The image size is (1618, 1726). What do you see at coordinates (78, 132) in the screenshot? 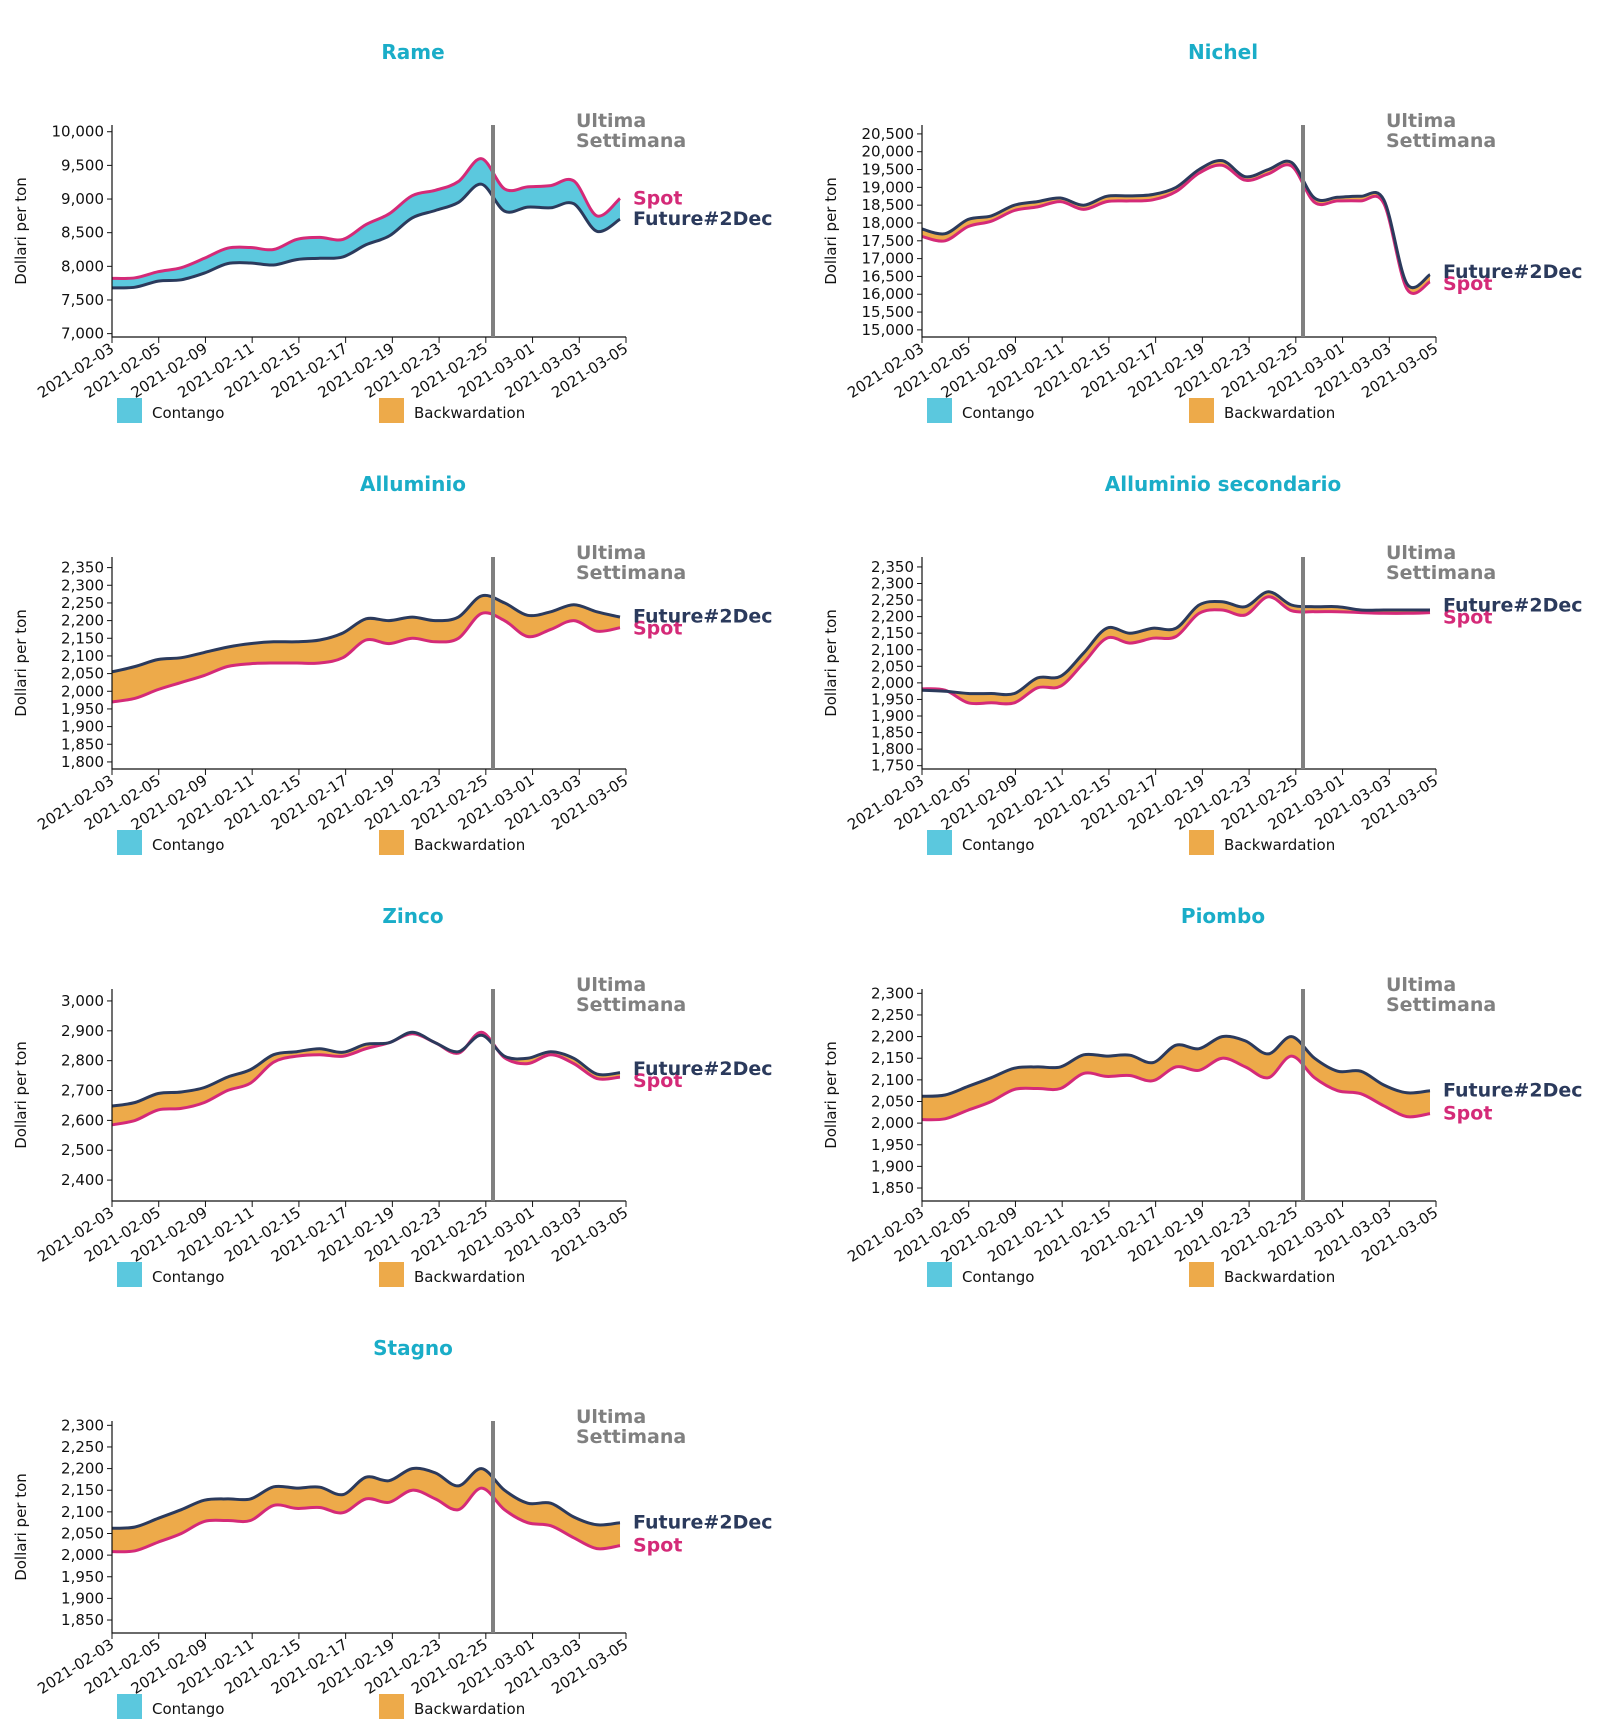
I see `y-tick-label: 10,000` at bounding box center [78, 132].